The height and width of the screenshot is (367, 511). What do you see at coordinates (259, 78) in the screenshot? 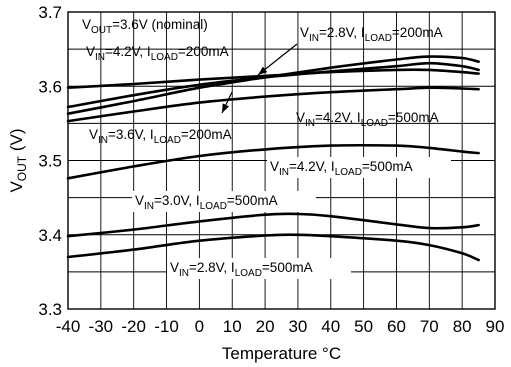
I see `leader-layer` at bounding box center [259, 78].